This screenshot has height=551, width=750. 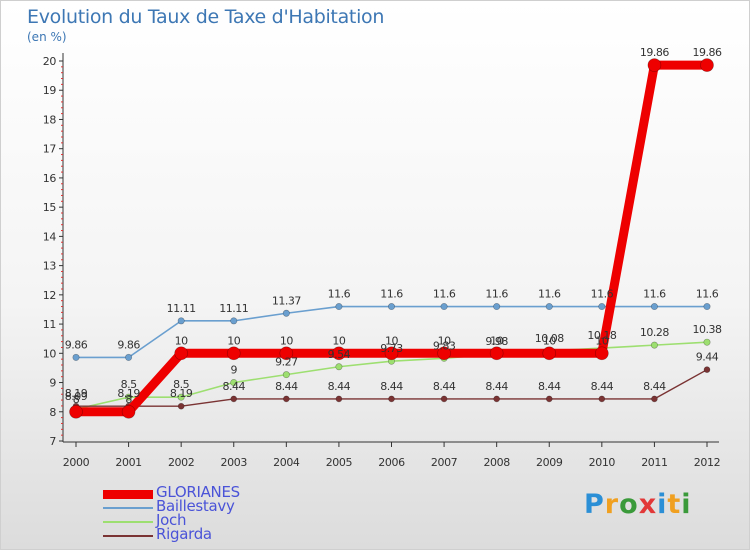 I want to click on brand-letter: i, so click(x=662, y=504).